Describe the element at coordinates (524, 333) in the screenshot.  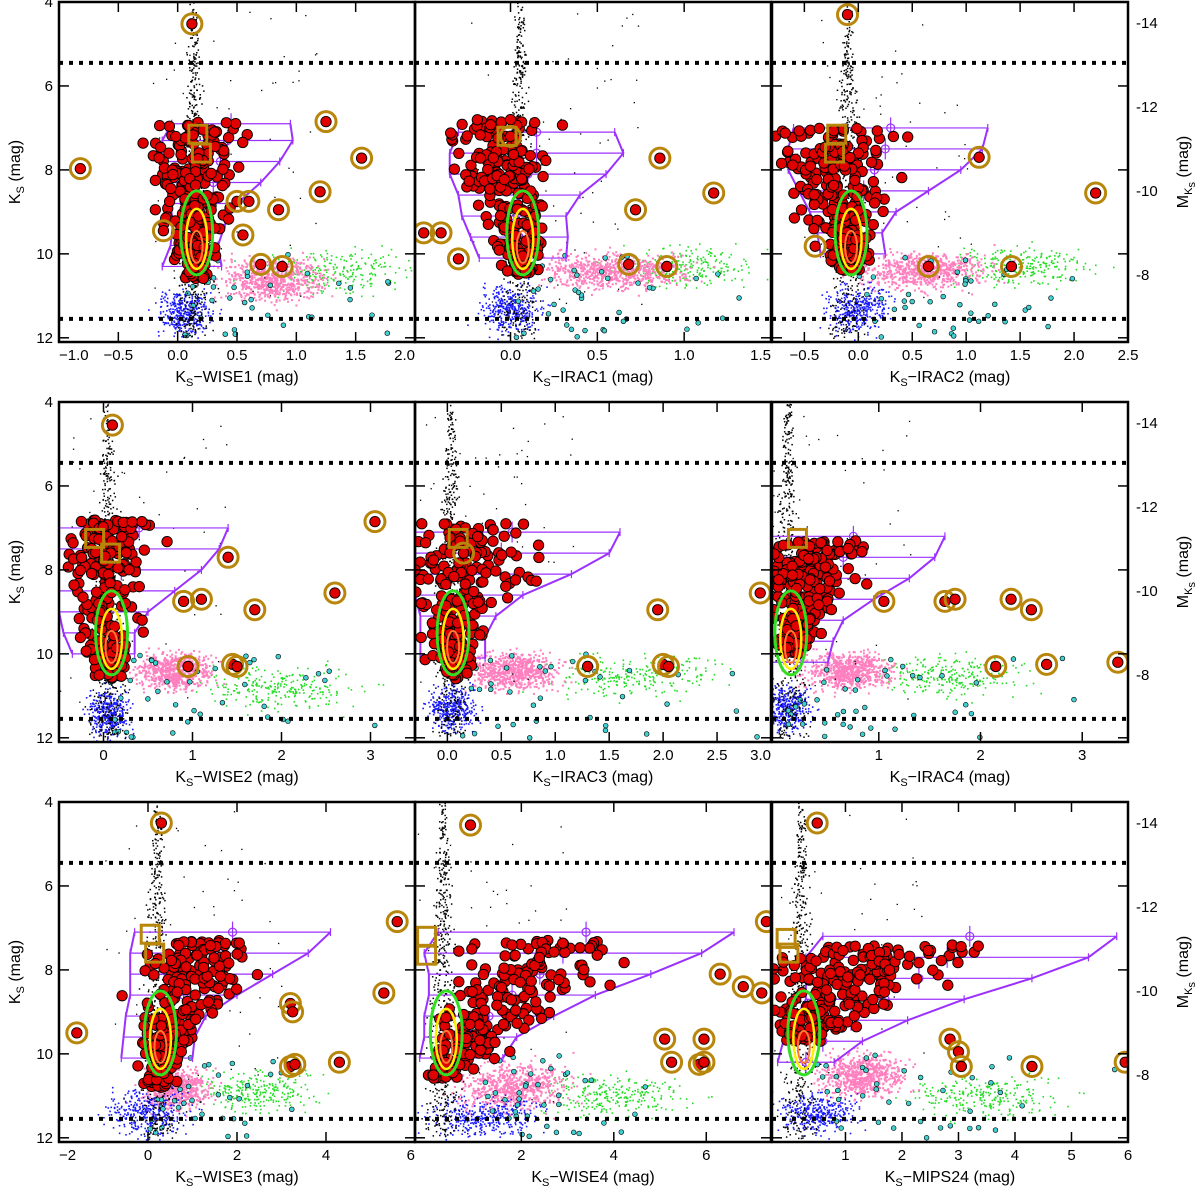
I see `cyan-circle` at that location.